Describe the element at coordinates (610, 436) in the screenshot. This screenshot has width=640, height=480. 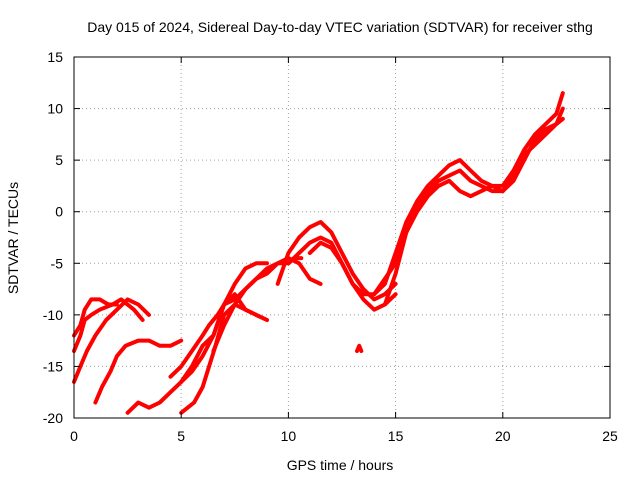
I see `x-tick-label: 25` at that location.